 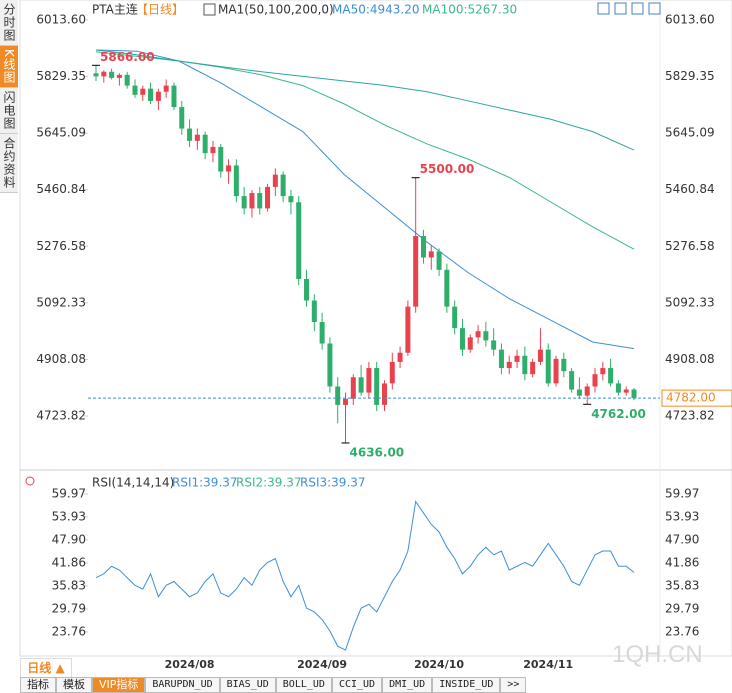 I want to click on y-tick-label: 35.83, so click(x=69, y=585).